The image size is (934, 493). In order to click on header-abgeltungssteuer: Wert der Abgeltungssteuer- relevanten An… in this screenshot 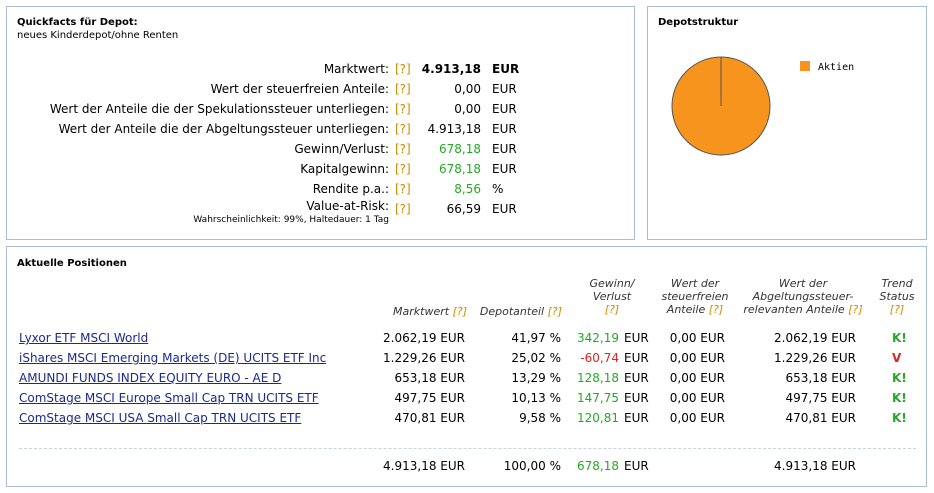, I will do `click(803, 296)`.